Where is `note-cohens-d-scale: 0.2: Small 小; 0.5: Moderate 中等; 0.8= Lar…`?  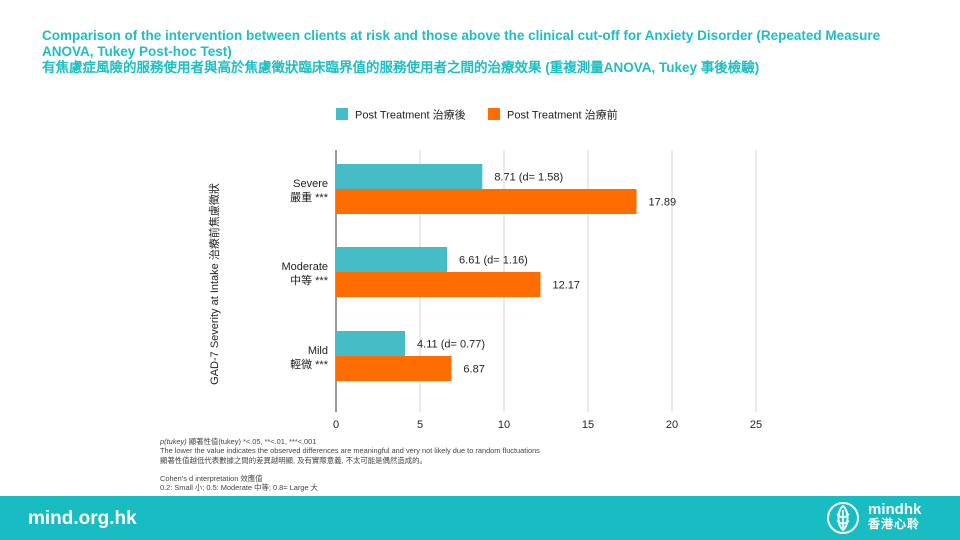
note-cohens-d-scale: 0.2: Small 小; 0.5: Moderate 中等; 0.8= Lar… is located at coordinates (239, 488).